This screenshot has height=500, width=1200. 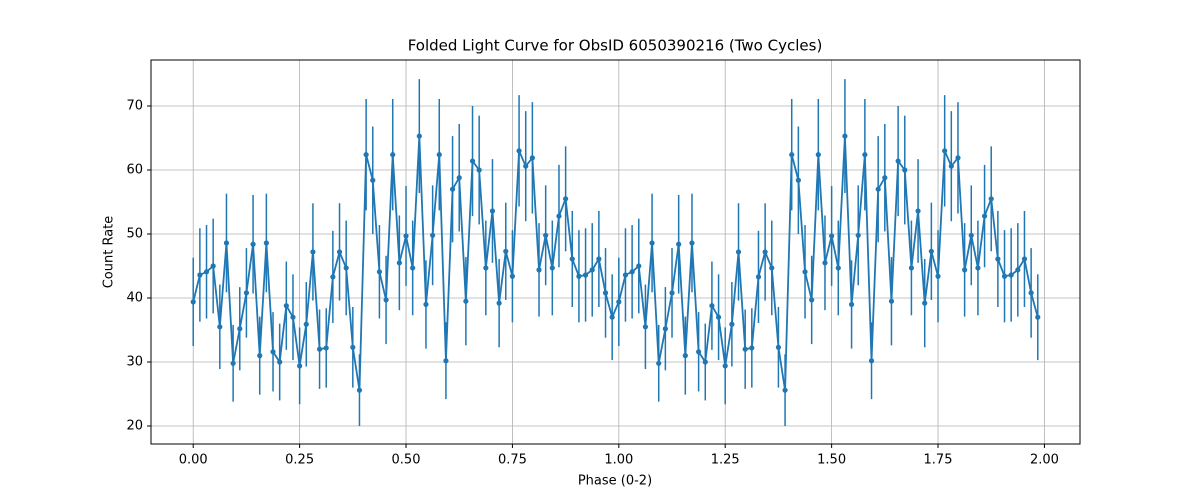 I want to click on x-tick-label: 1.75, so click(x=938, y=460).